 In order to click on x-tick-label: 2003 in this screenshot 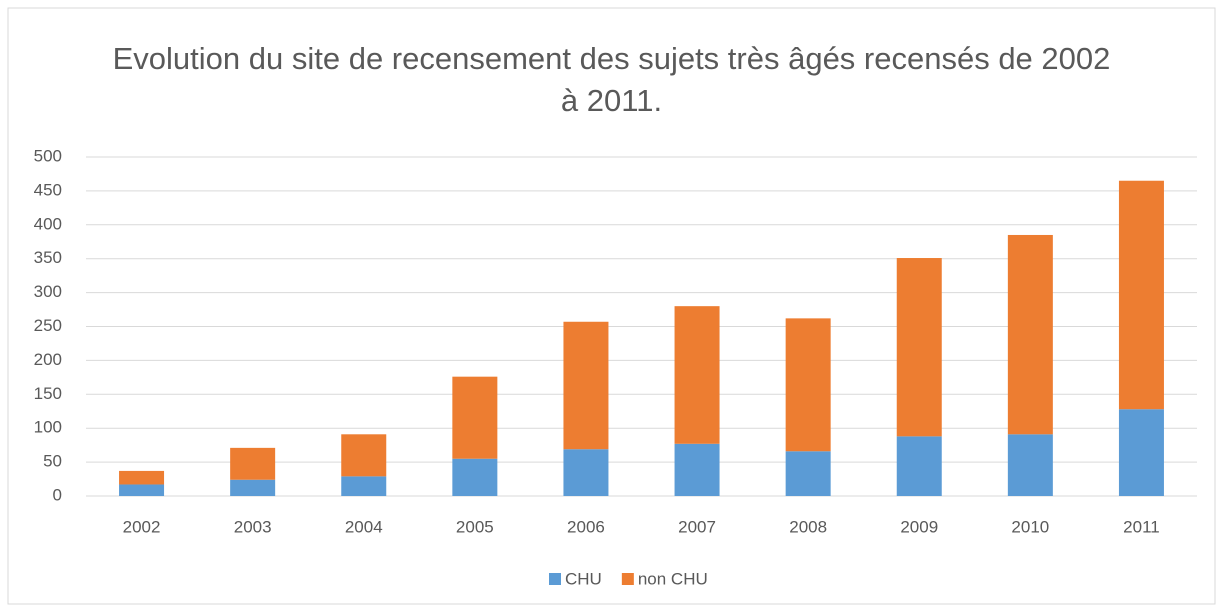, I will do `click(253, 526)`.